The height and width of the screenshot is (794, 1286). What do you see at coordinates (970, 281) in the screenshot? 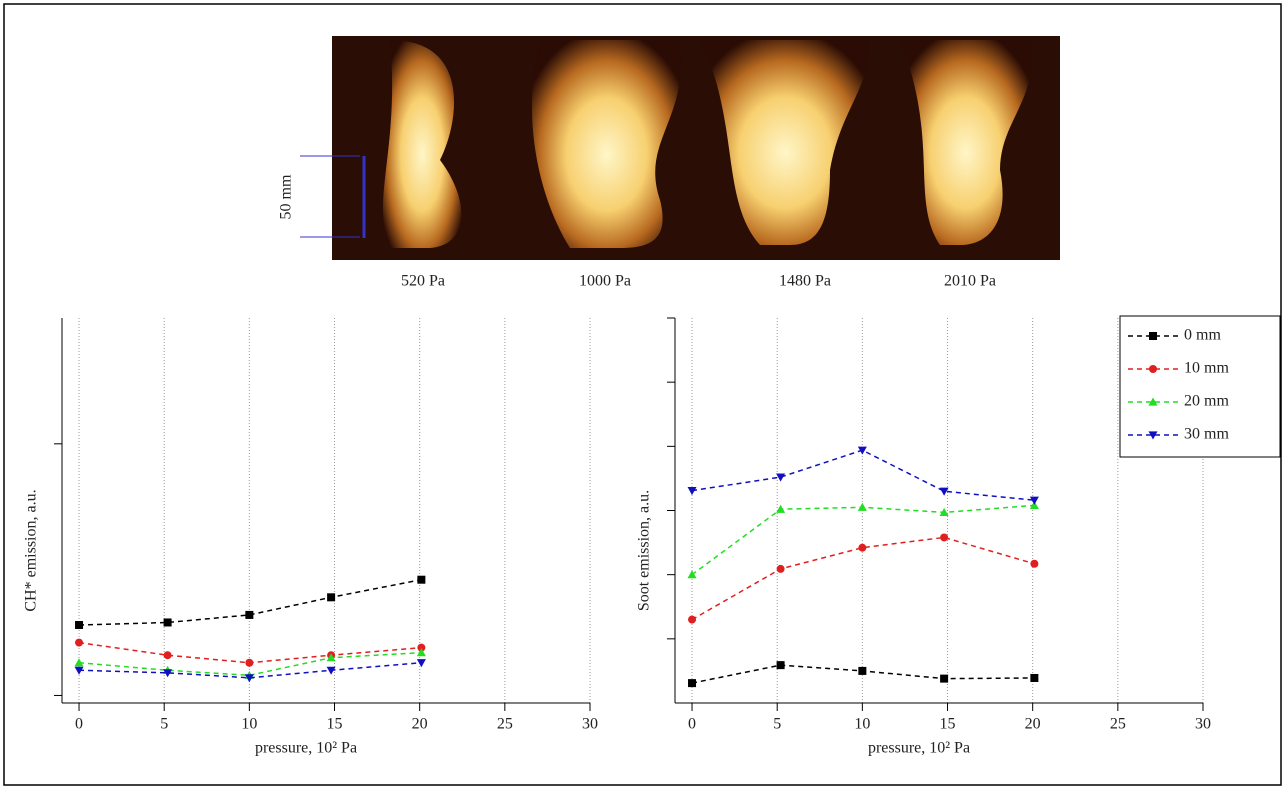
I see `photo-label: 2010 Pa` at bounding box center [970, 281].